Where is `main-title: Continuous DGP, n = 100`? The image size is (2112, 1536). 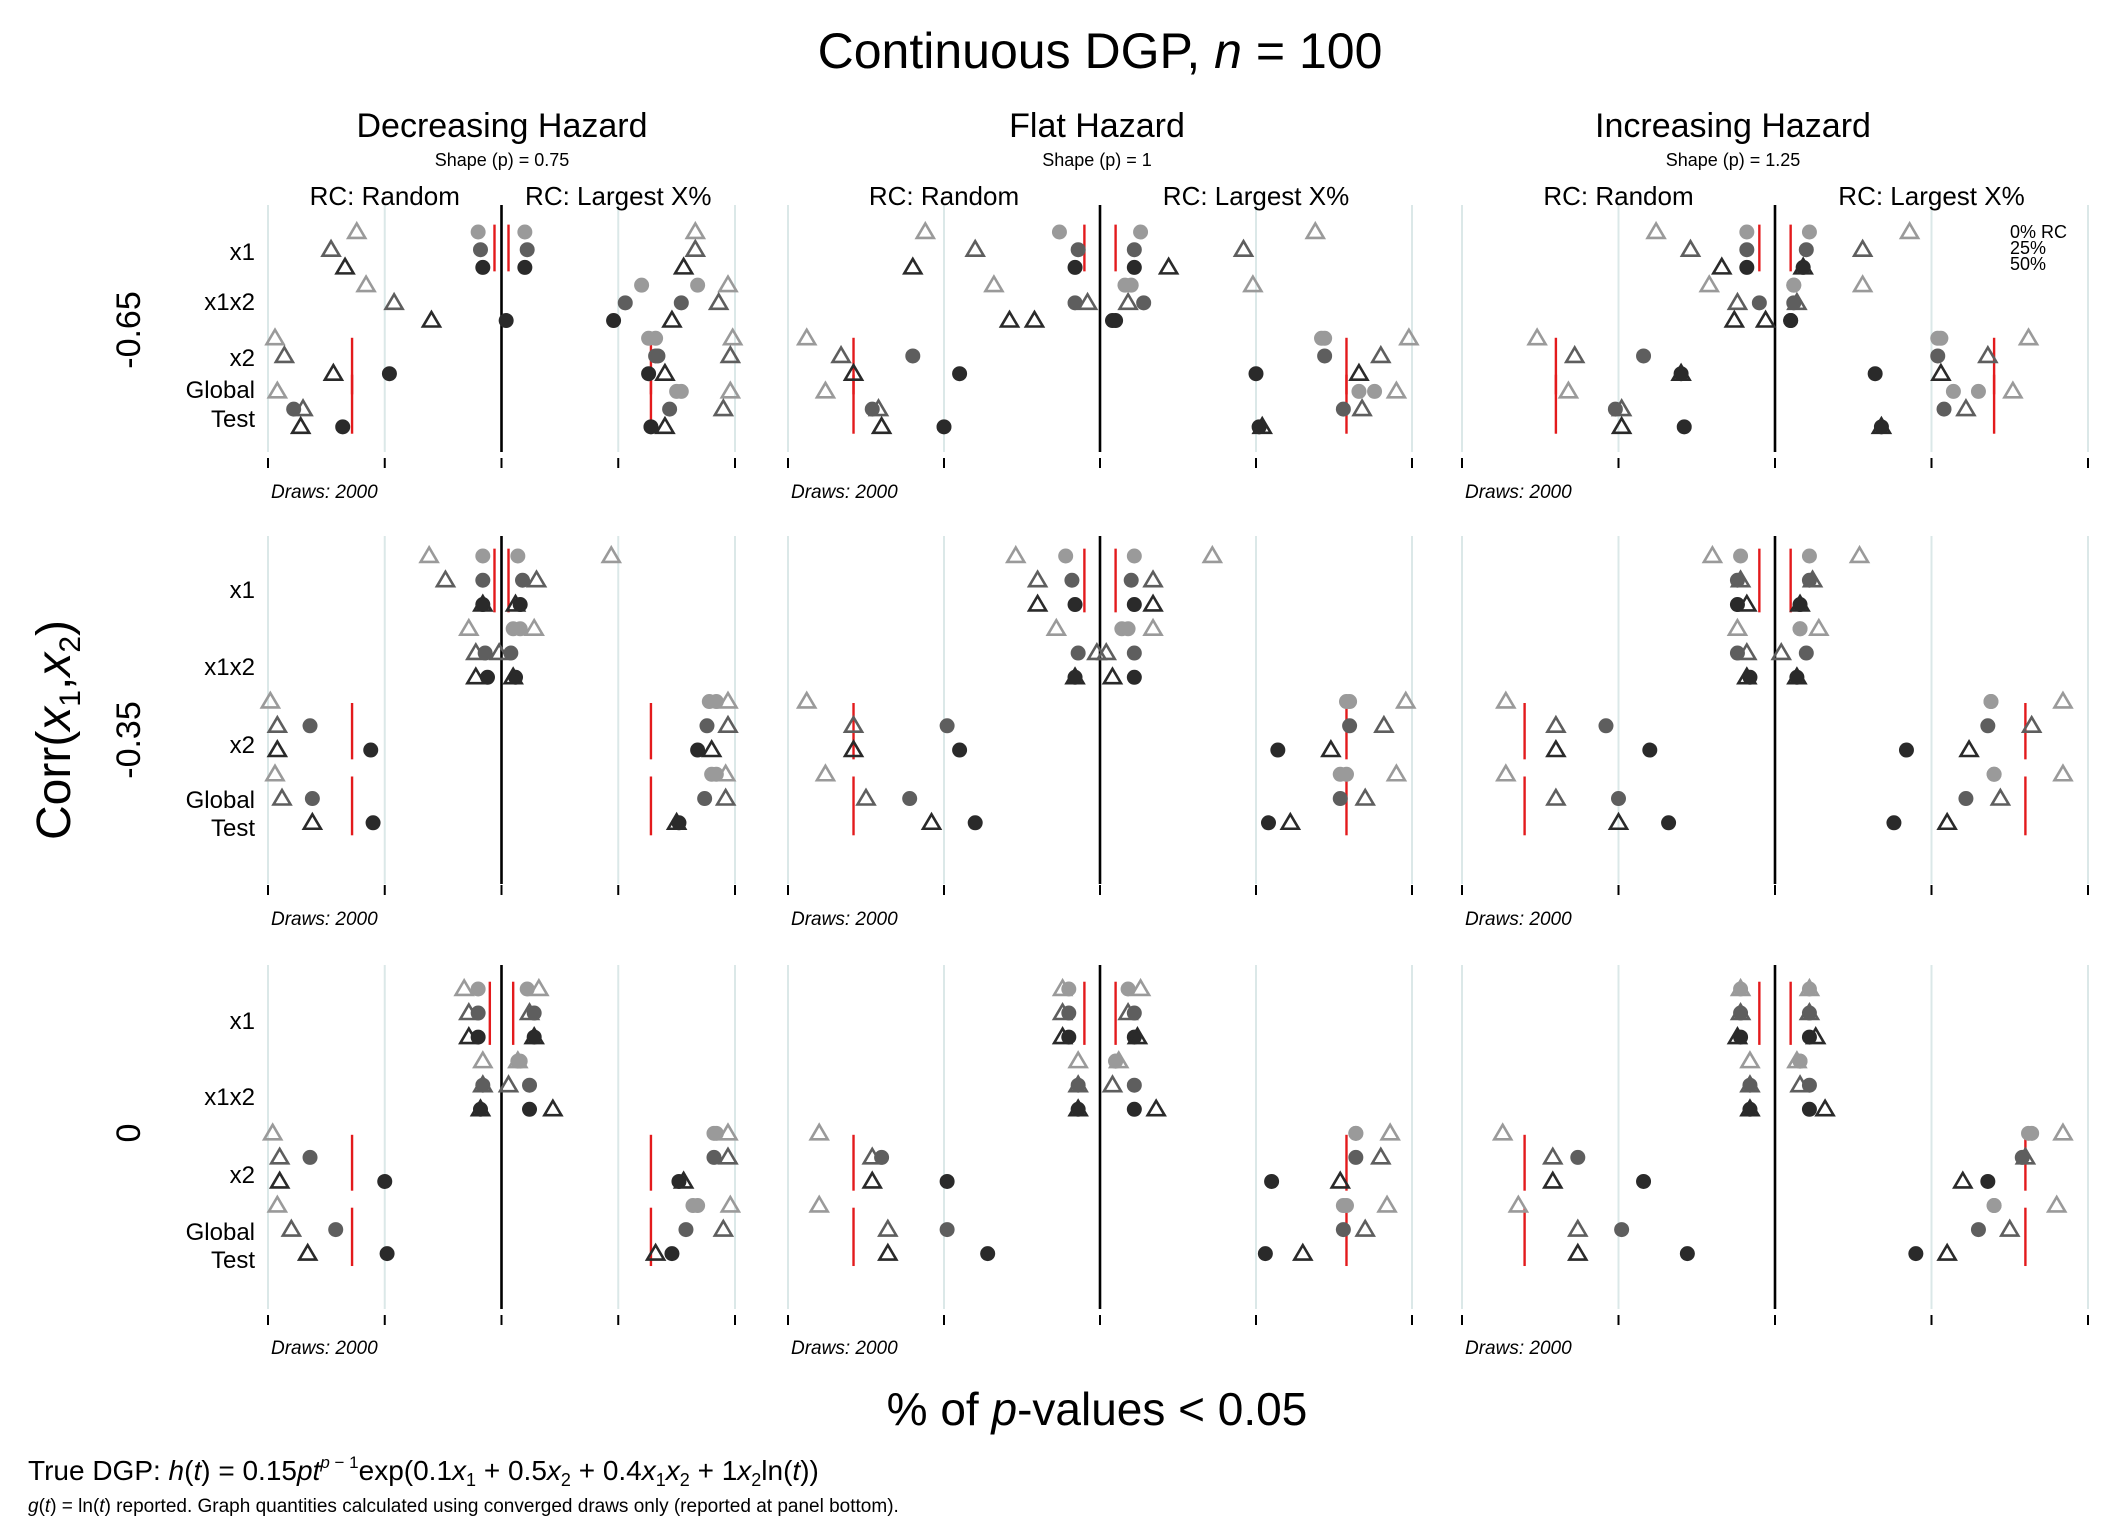
main-title: Continuous DGP, n = 100 is located at coordinates (1100, 51).